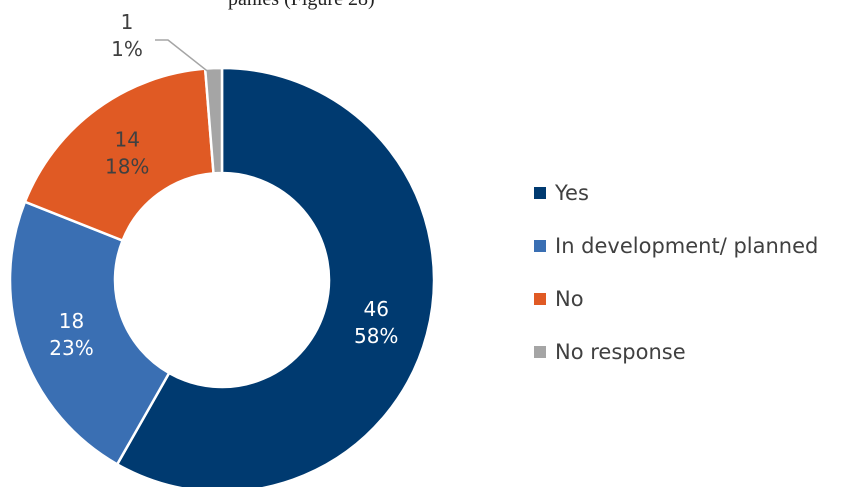  I want to click on data-label-percent-no-response: 1%, so click(127, 49).